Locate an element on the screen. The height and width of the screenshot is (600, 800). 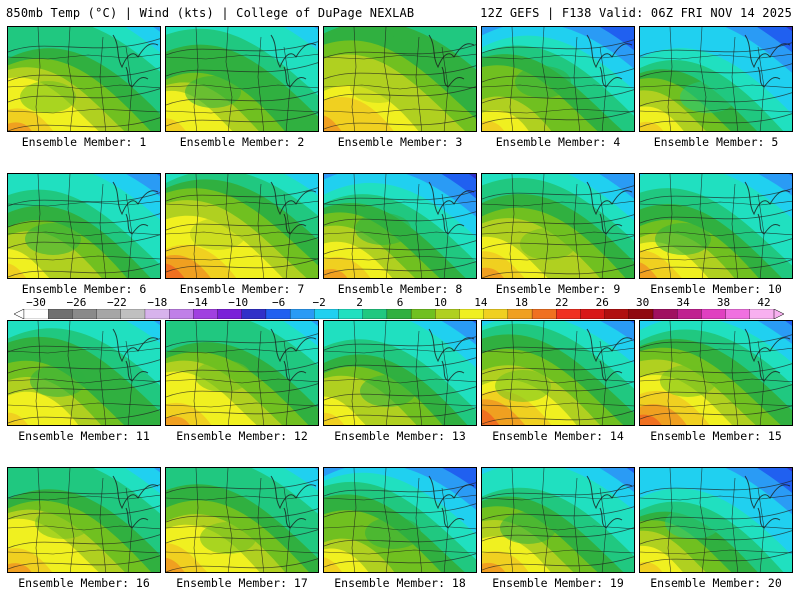
colorbar-tick-label: 2 is located at coordinates (359, 302).